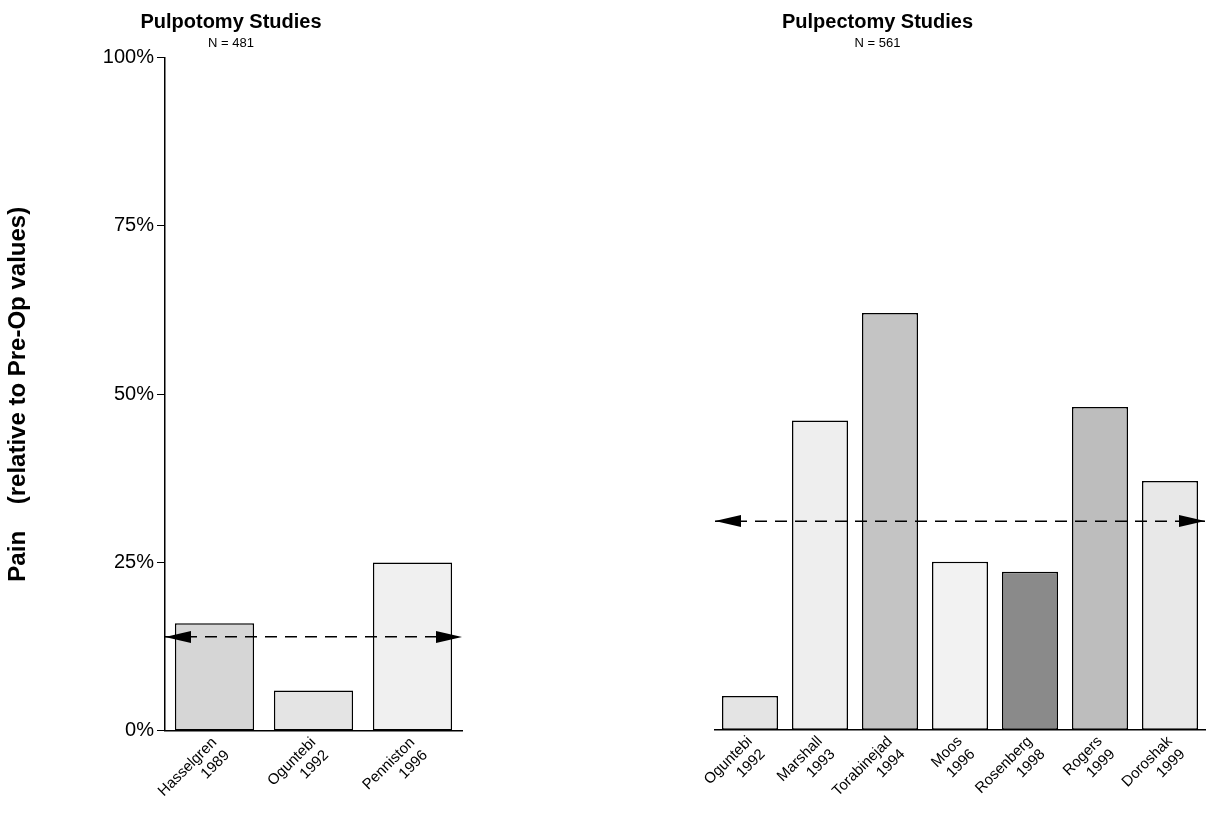 Image resolution: width=1213 pixels, height=816 pixels. I want to click on y-tick-label: 25%, so click(134, 561).